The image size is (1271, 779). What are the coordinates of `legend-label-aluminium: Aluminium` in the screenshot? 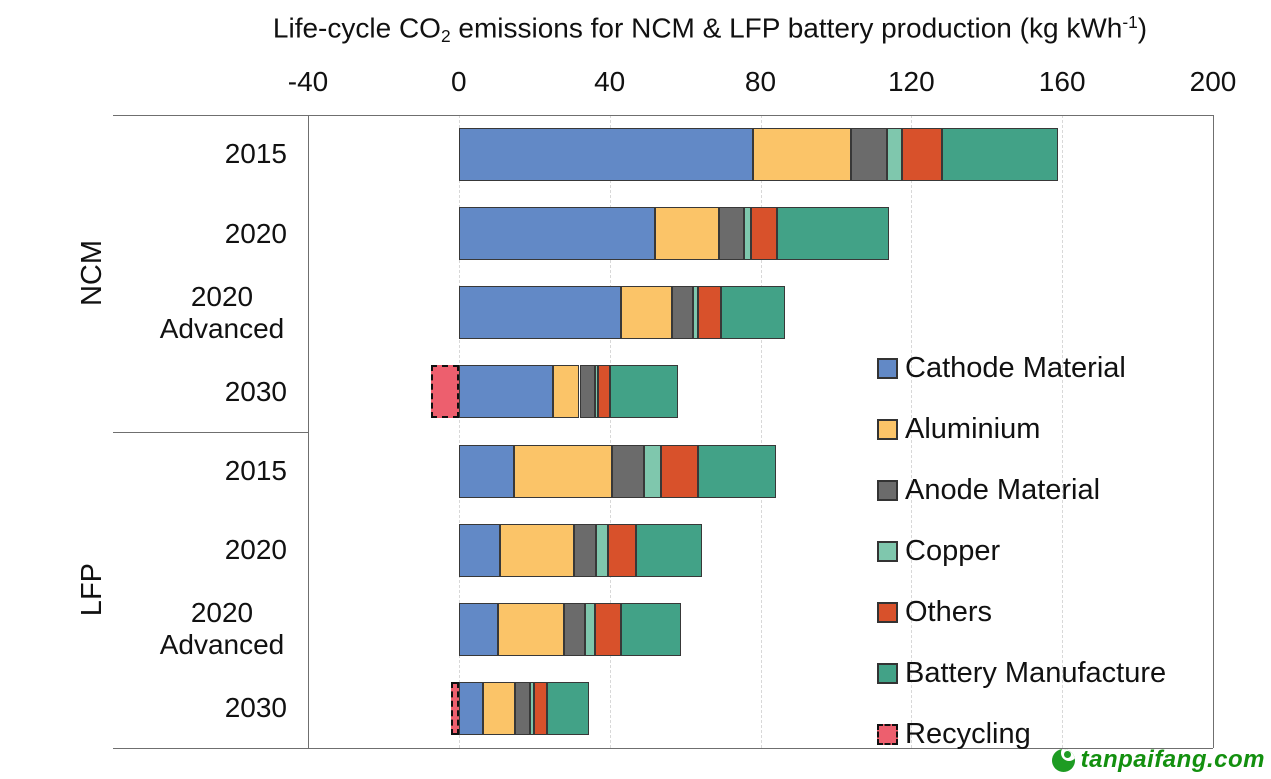 It's located at (973, 429).